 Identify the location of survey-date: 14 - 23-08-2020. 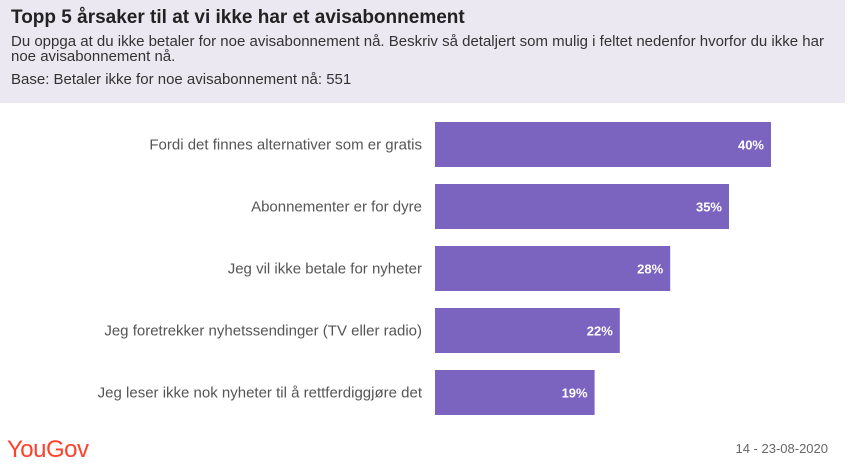
(781, 448).